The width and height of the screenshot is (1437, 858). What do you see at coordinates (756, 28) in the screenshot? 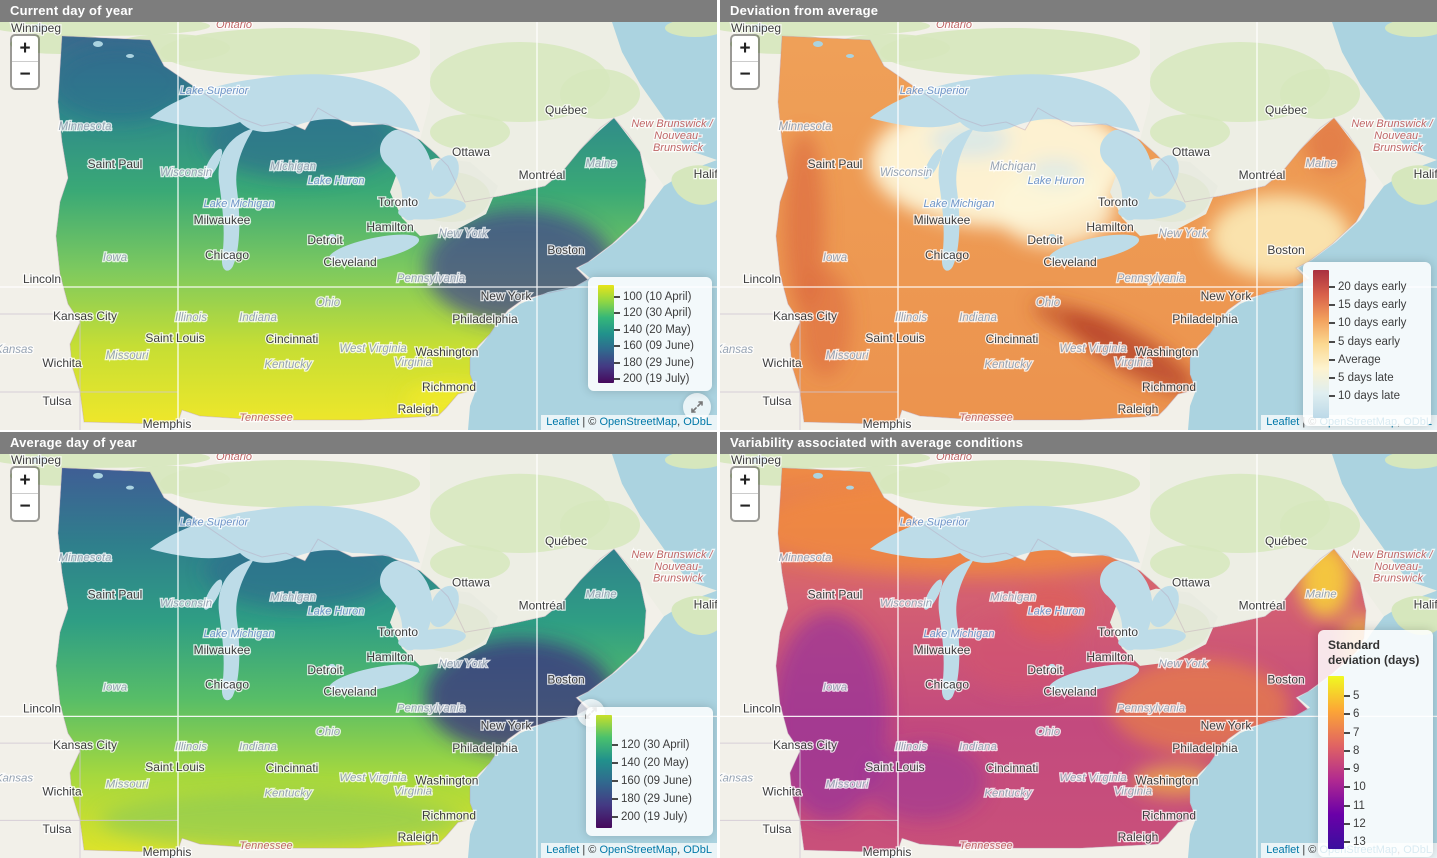
I see `map-label-city: Winnipeg` at bounding box center [756, 28].